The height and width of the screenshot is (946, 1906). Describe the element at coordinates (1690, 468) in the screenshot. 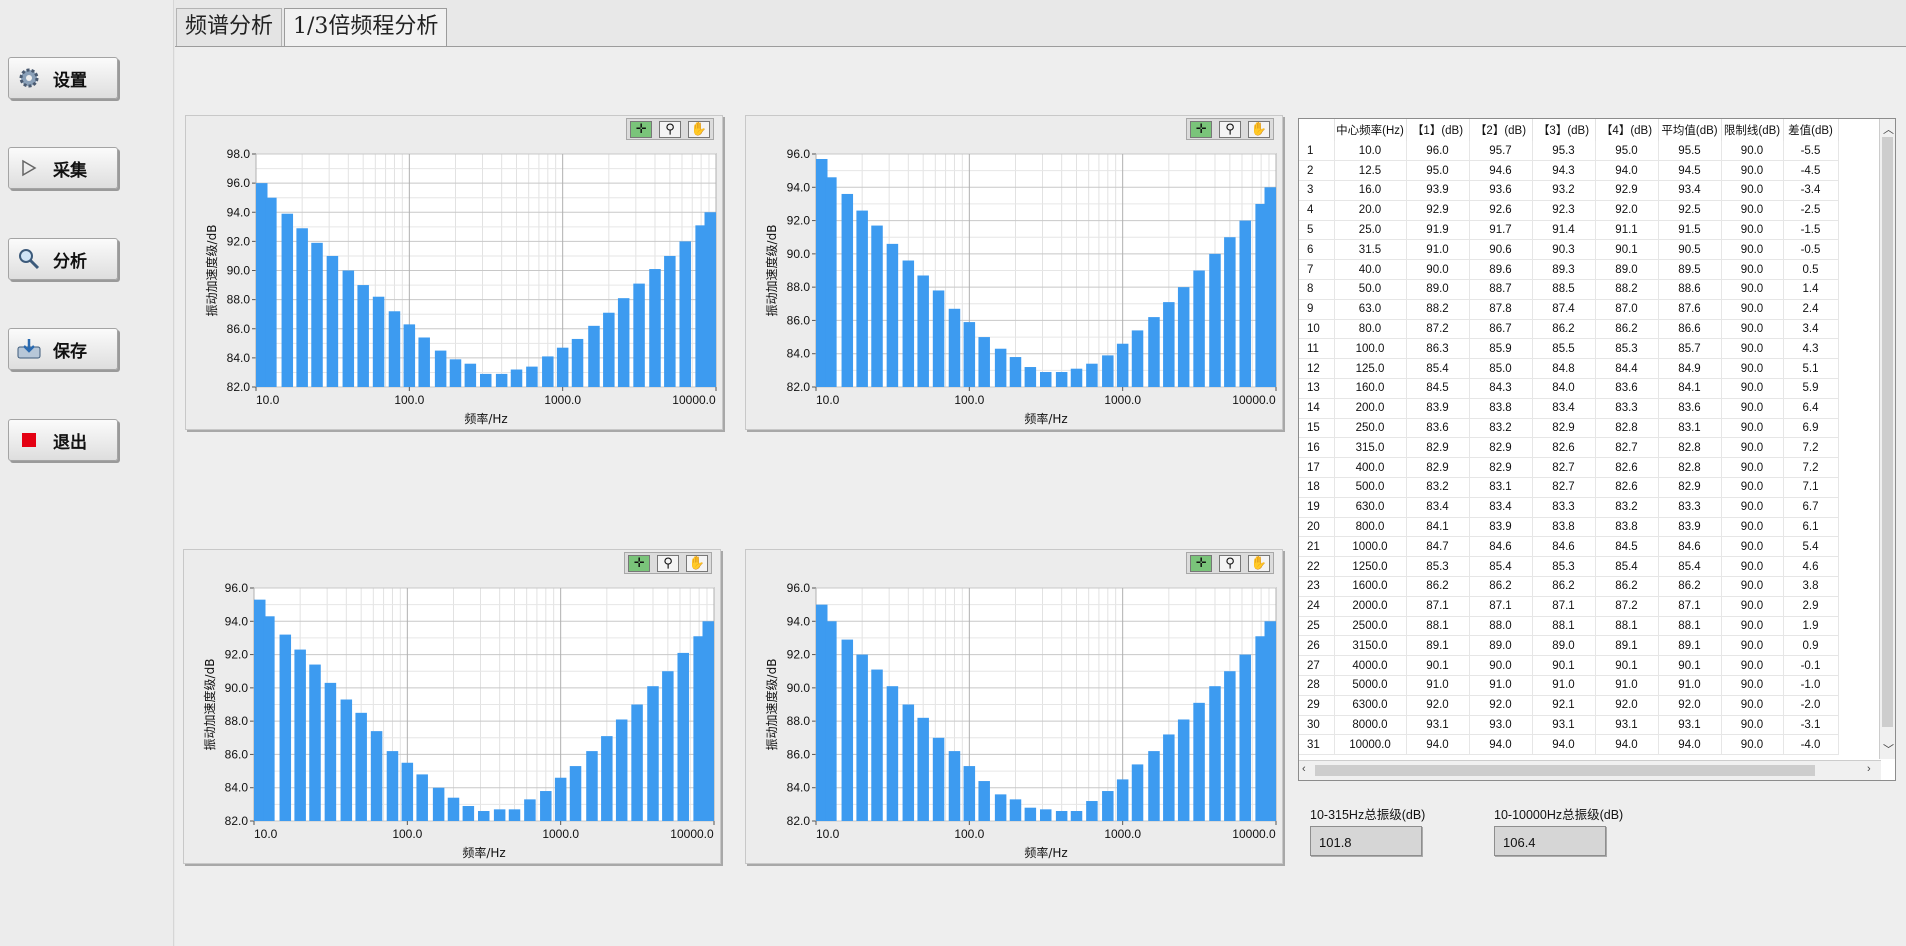

I see `table-cell: 82.8` at that location.